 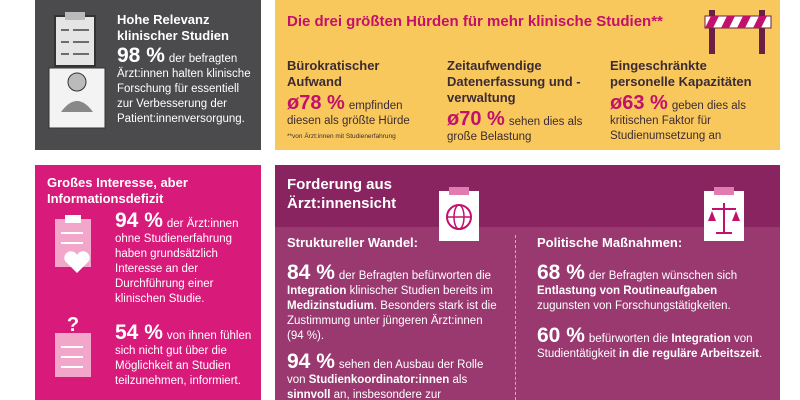 What do you see at coordinates (419, 291) in the screenshot?
I see `demands-text: klinischer Studien bereits im` at bounding box center [419, 291].